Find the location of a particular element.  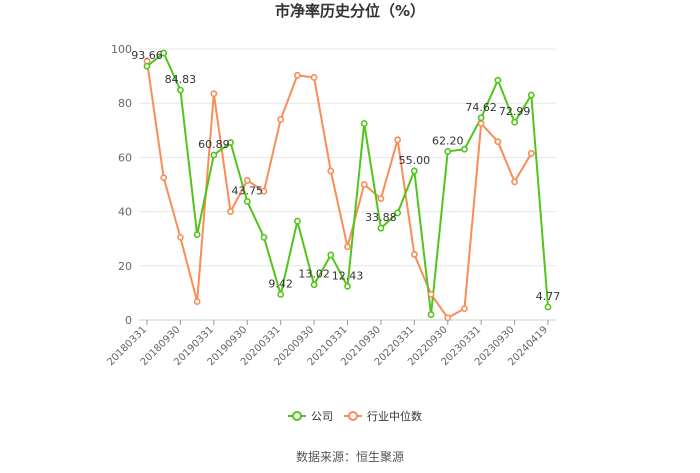

y-tick-label: 100 is located at coordinates (121, 49).